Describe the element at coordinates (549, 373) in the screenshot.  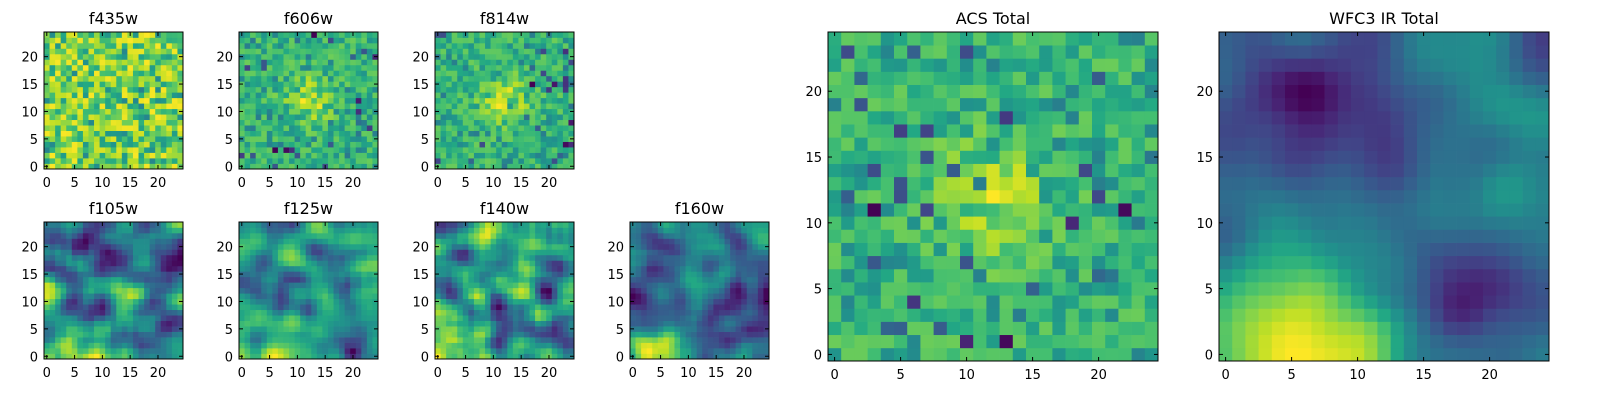
I see `x-tick-label: 20` at that location.